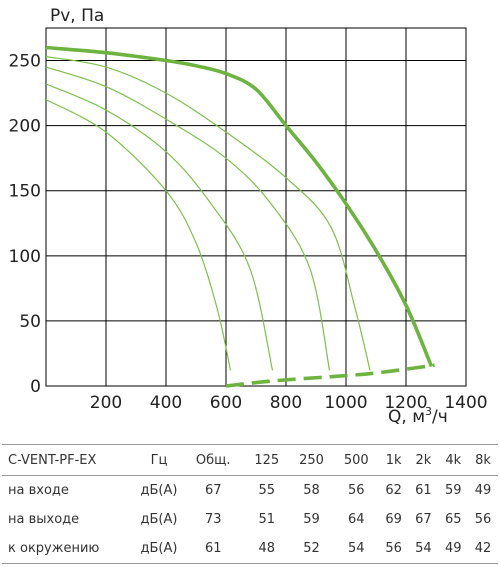 This screenshot has height=567, width=500. What do you see at coordinates (69, 460) in the screenshot?
I see `model-header: C-VENT-PF-EX` at bounding box center [69, 460].